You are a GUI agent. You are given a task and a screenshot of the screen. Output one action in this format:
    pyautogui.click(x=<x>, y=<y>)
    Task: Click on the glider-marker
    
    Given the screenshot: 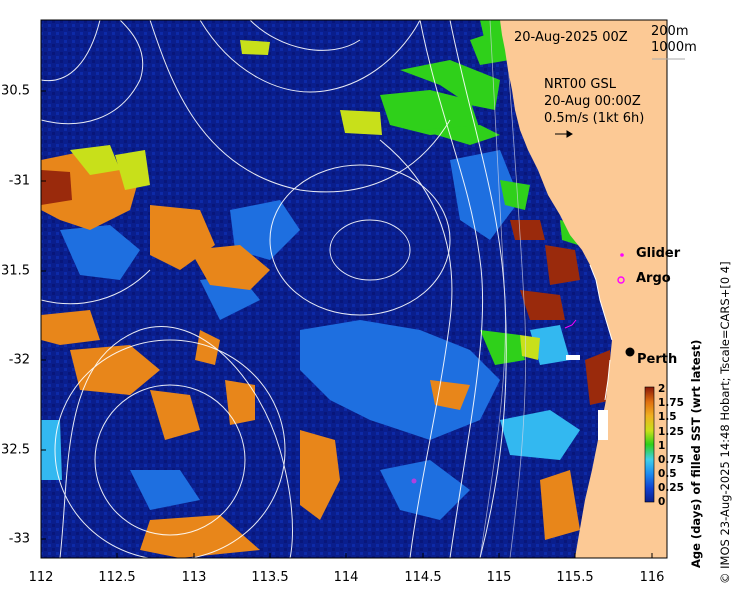 What is the action you would take?
    pyautogui.click(x=622, y=255)
    